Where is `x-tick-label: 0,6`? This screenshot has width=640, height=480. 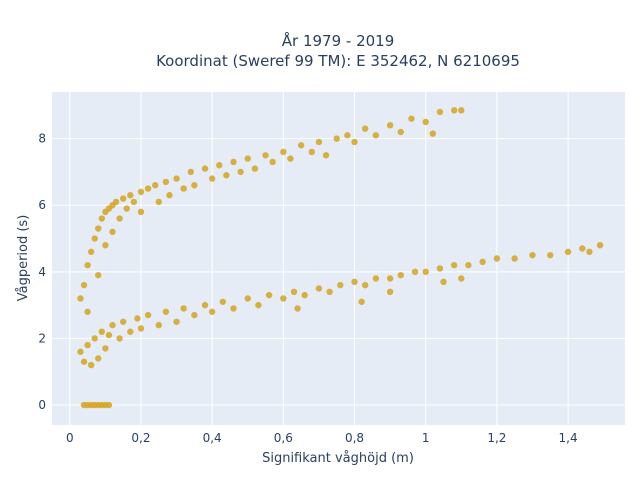
x-tick-label: 0,6 is located at coordinates (283, 438).